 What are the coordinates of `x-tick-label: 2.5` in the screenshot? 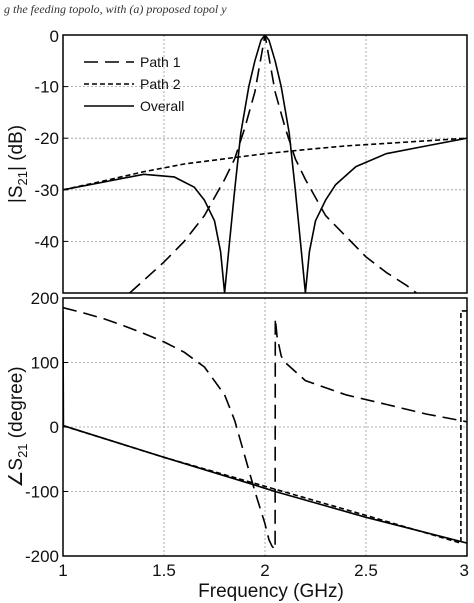 It's located at (366, 570).